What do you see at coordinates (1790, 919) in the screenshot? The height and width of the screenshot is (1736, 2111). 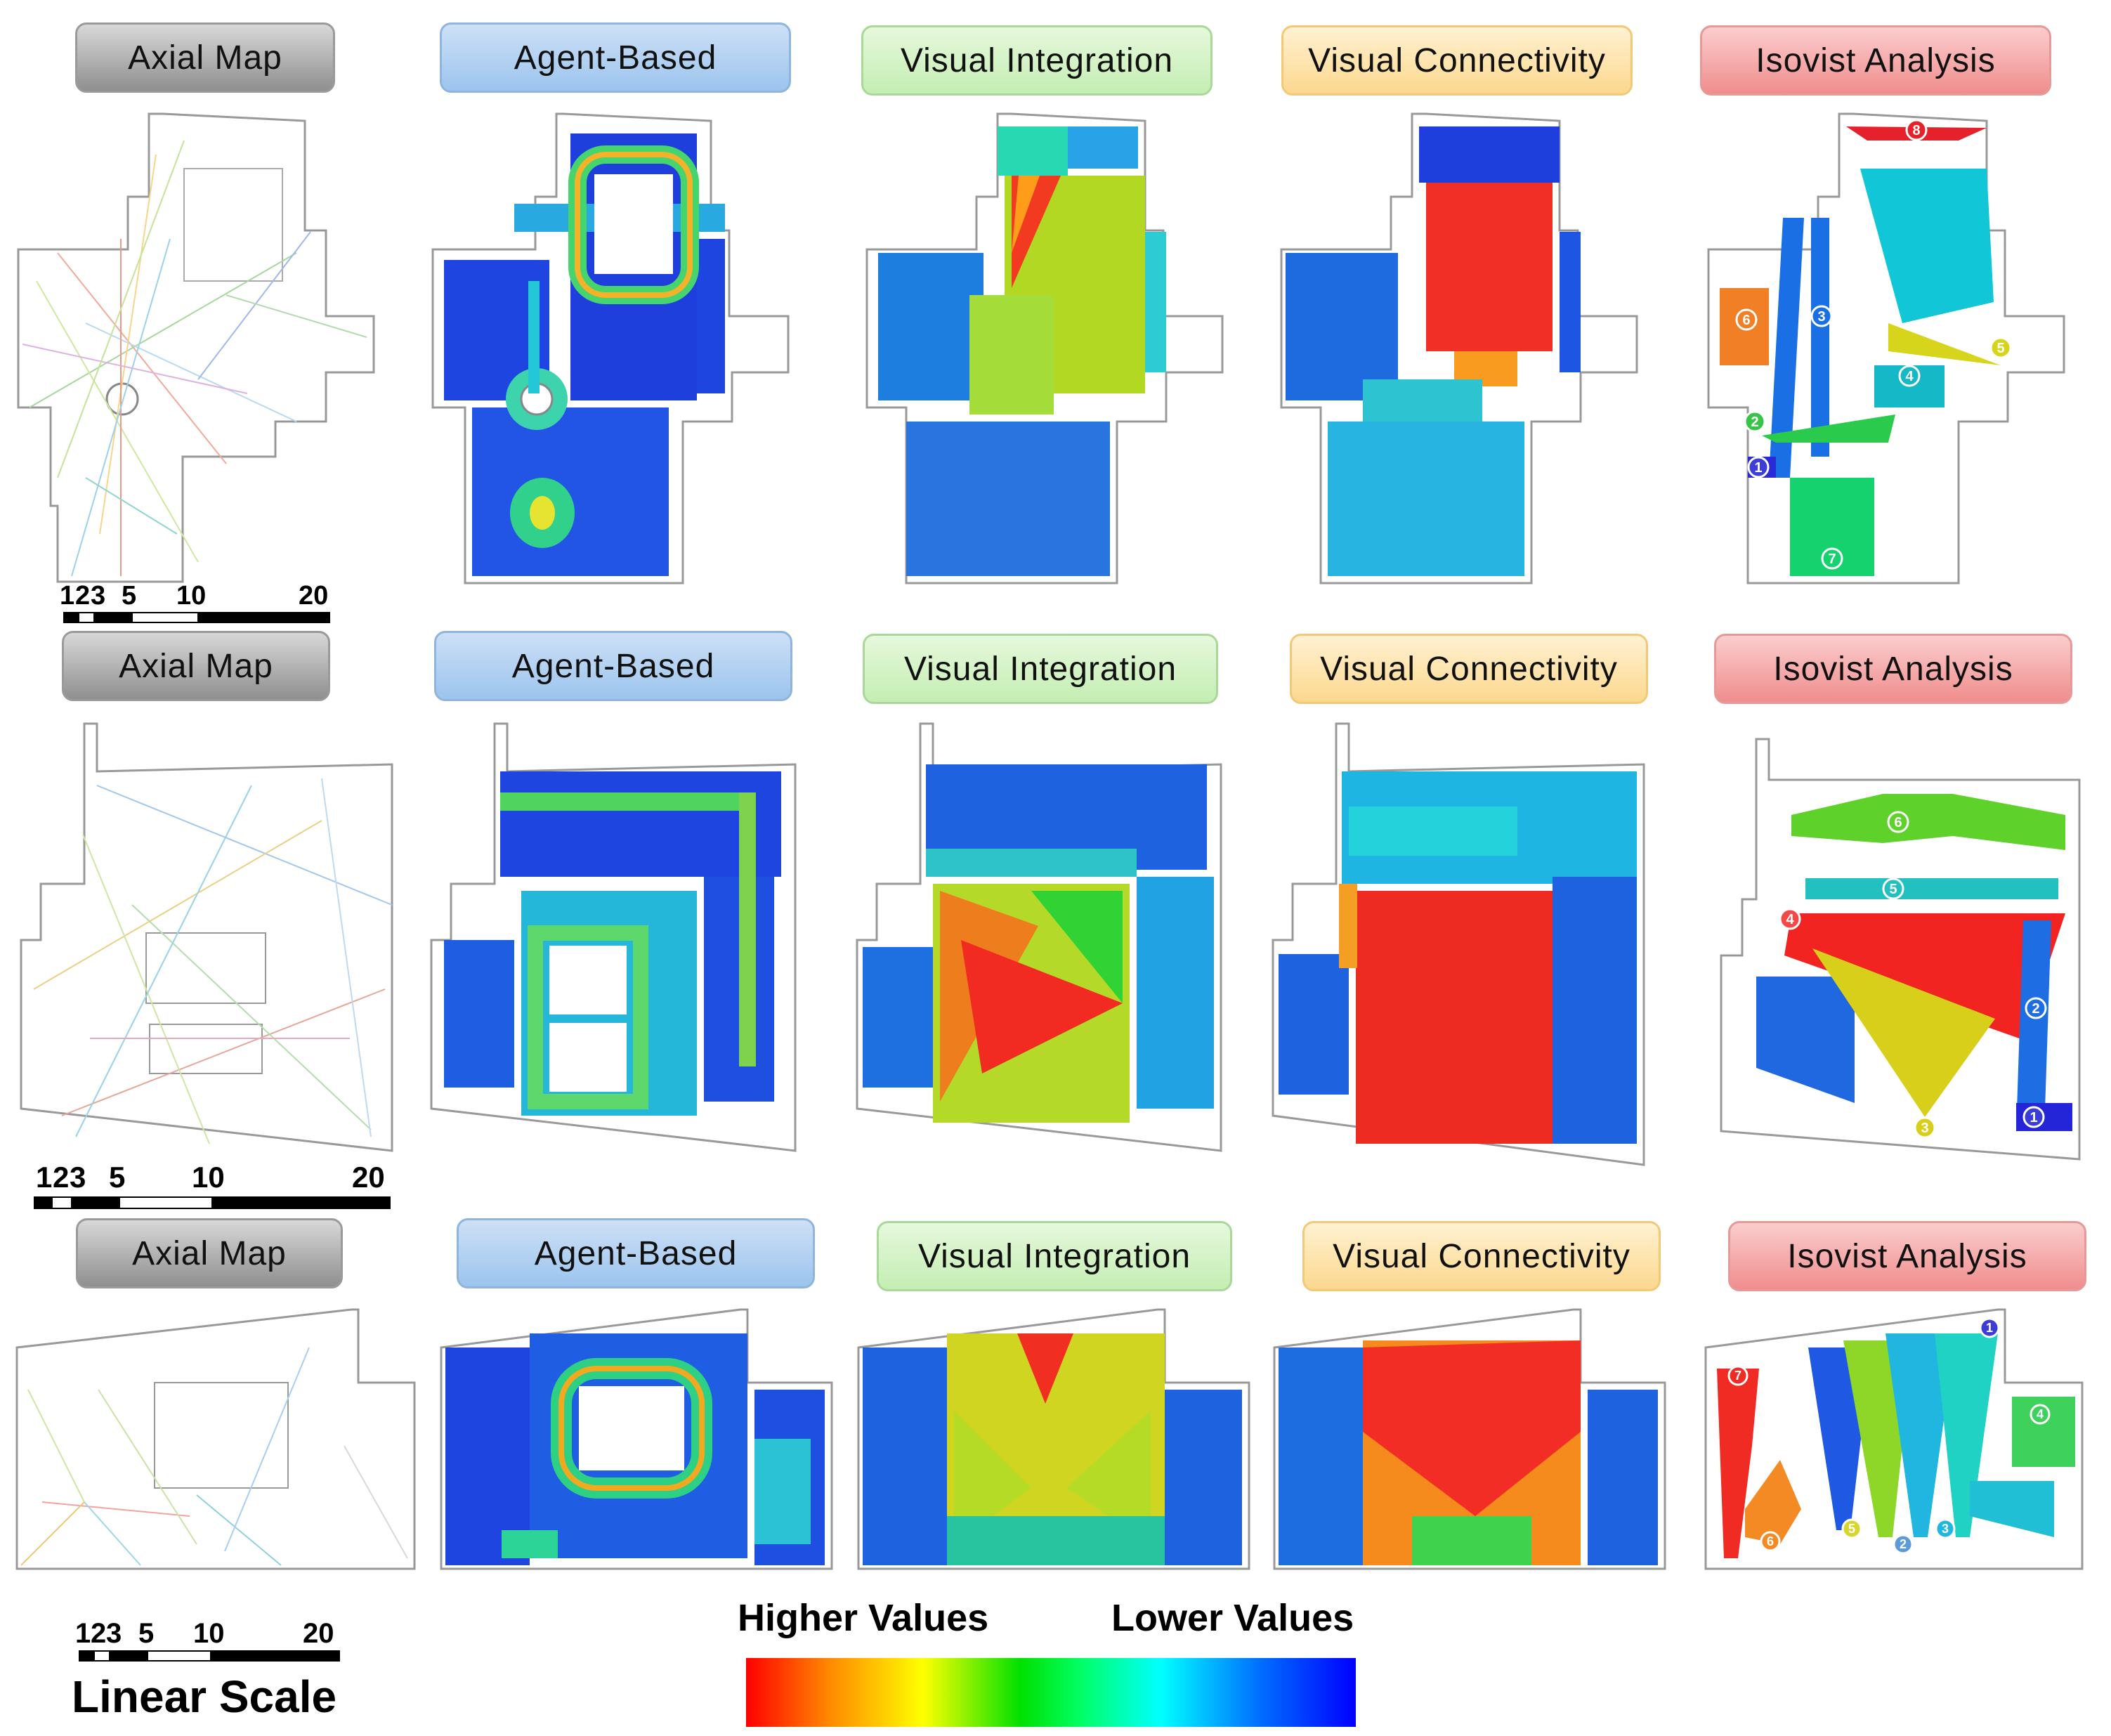 I see `row2-isovist-num-4: 4` at bounding box center [1790, 919].